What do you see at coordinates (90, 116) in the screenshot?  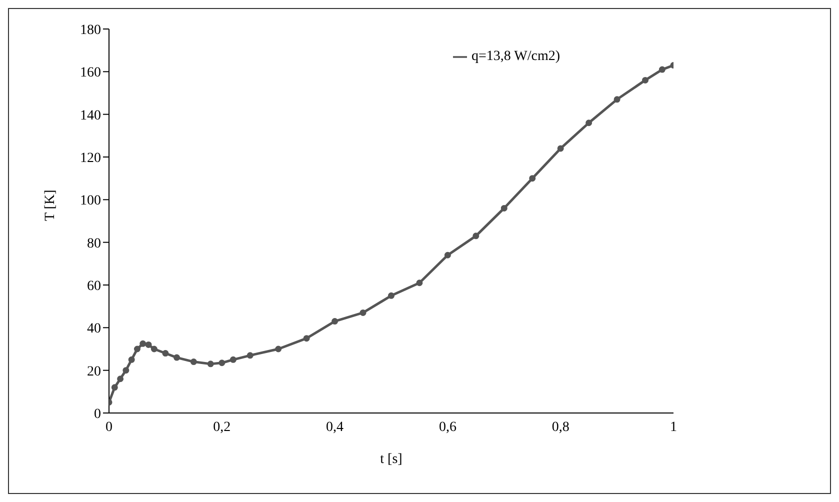 I see `y-tick-label: 140` at bounding box center [90, 116].